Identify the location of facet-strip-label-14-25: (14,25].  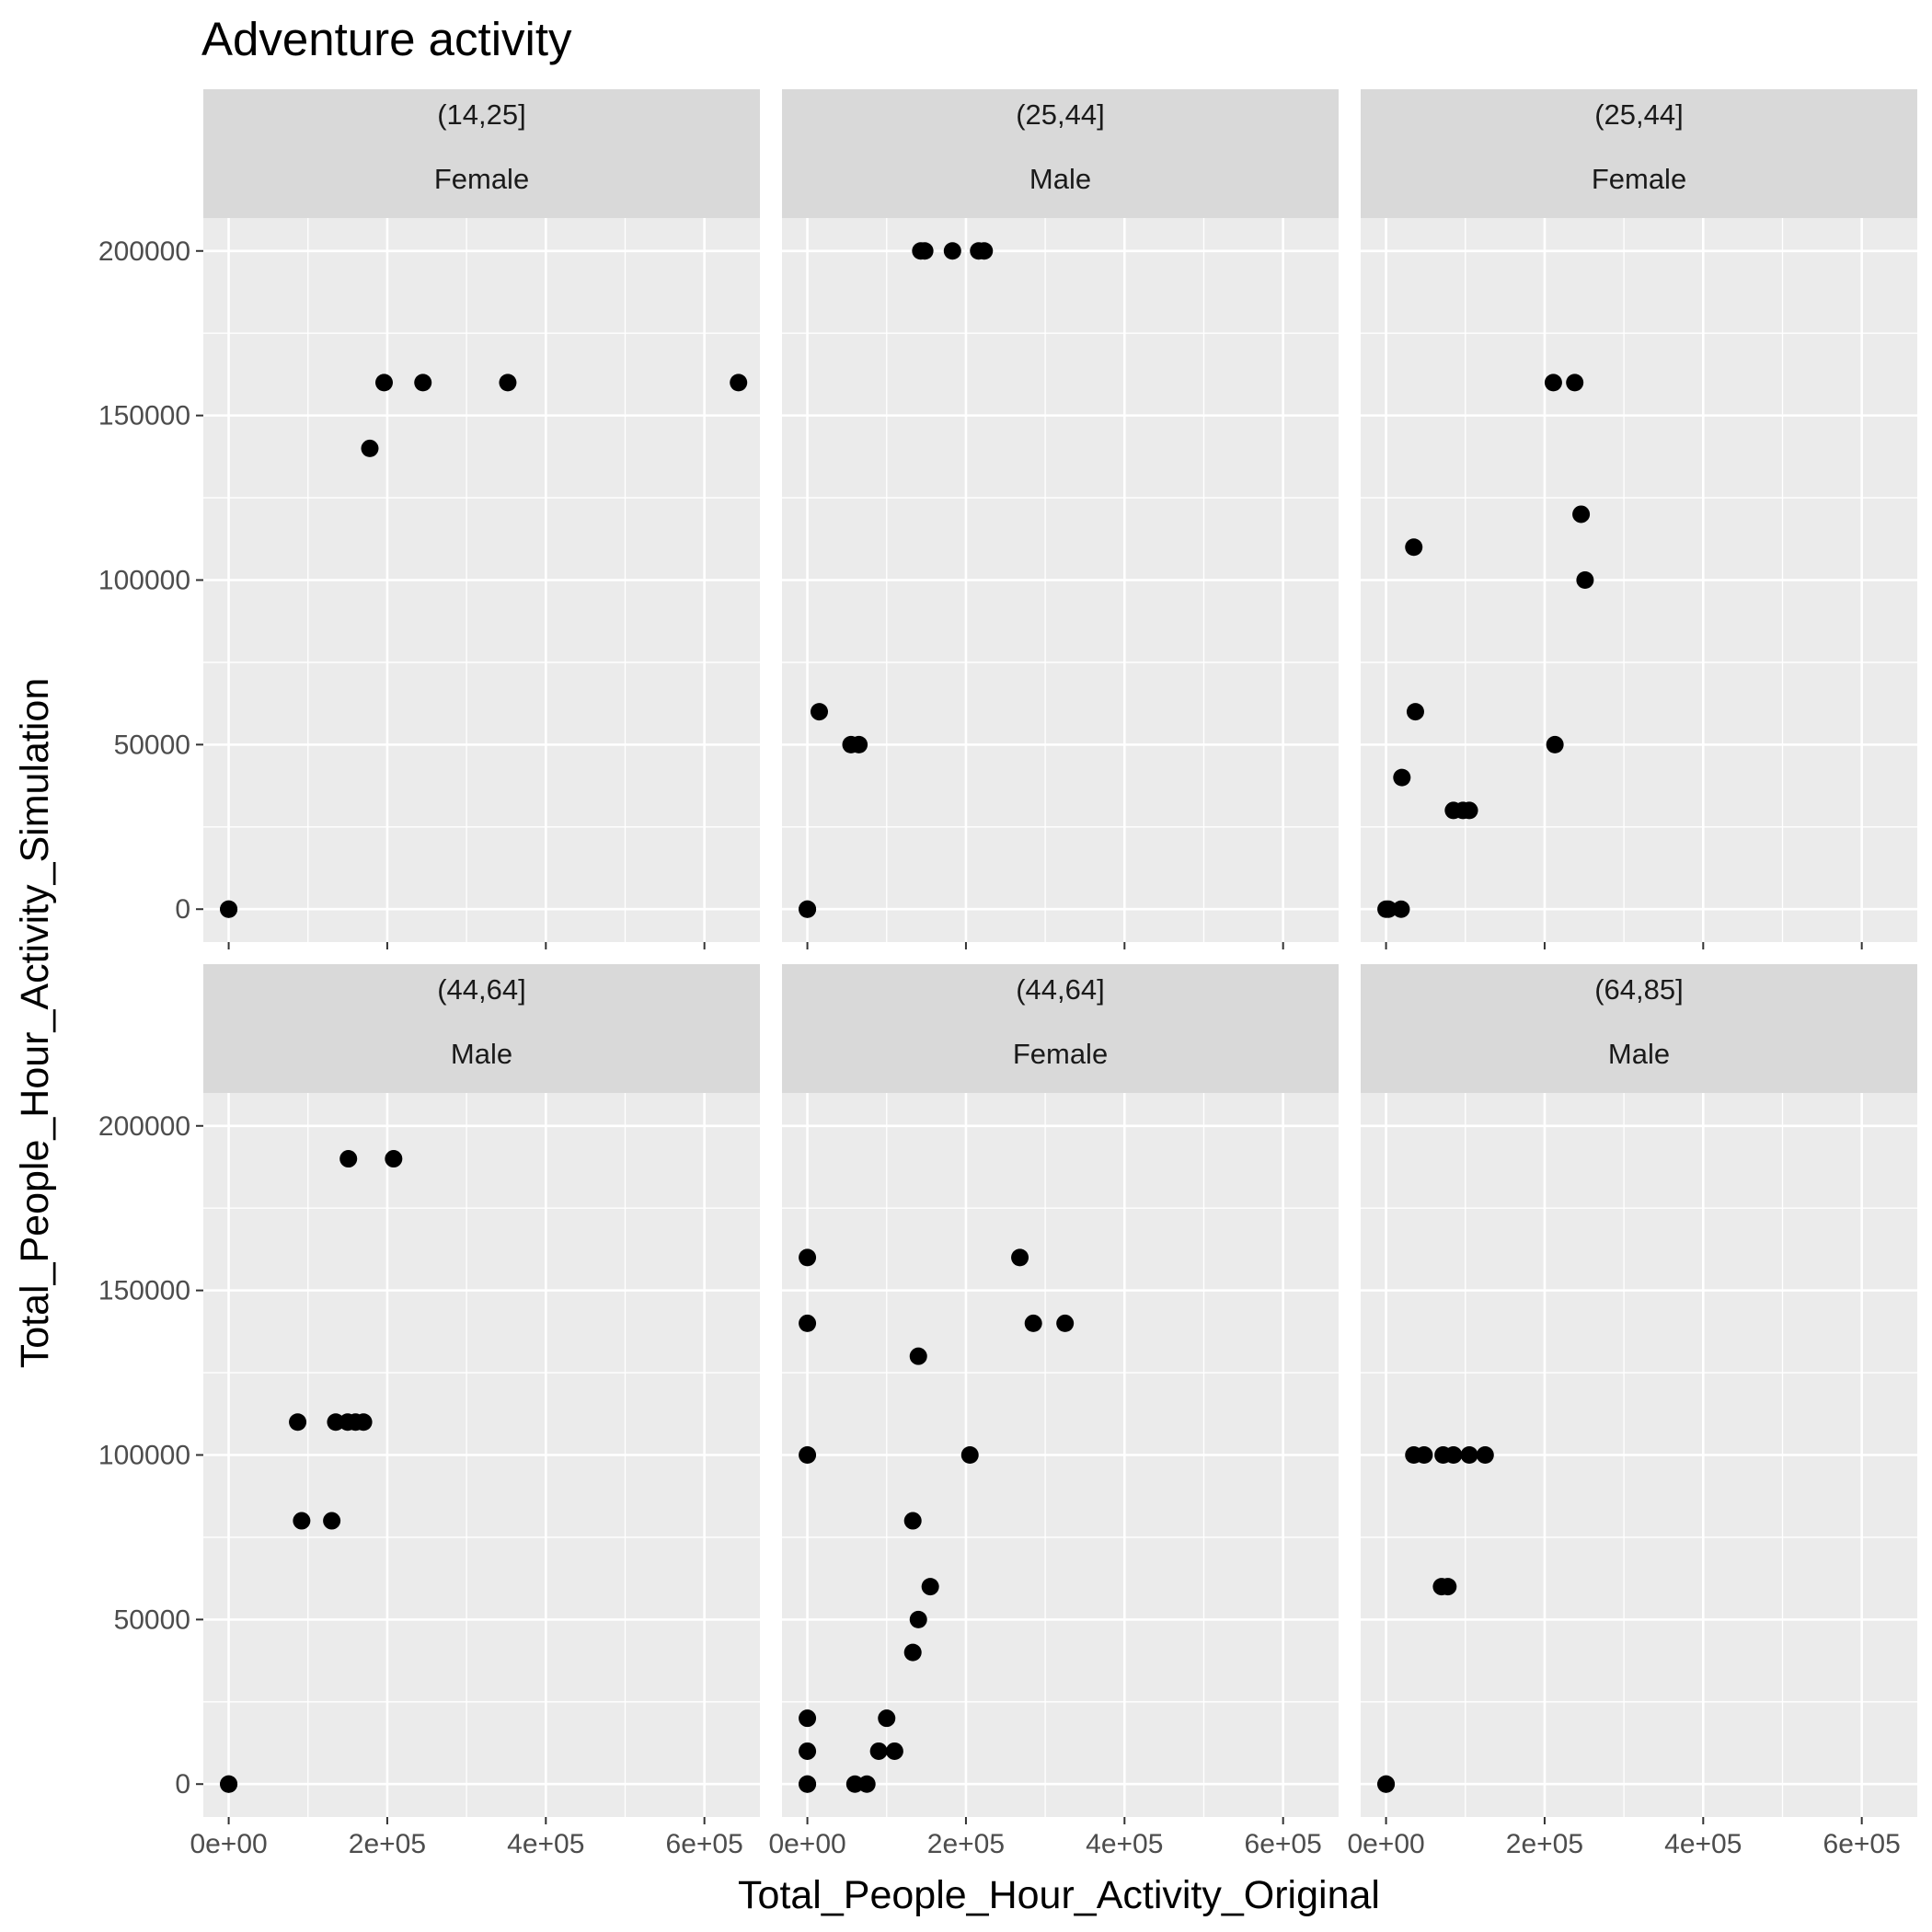
(481, 114).